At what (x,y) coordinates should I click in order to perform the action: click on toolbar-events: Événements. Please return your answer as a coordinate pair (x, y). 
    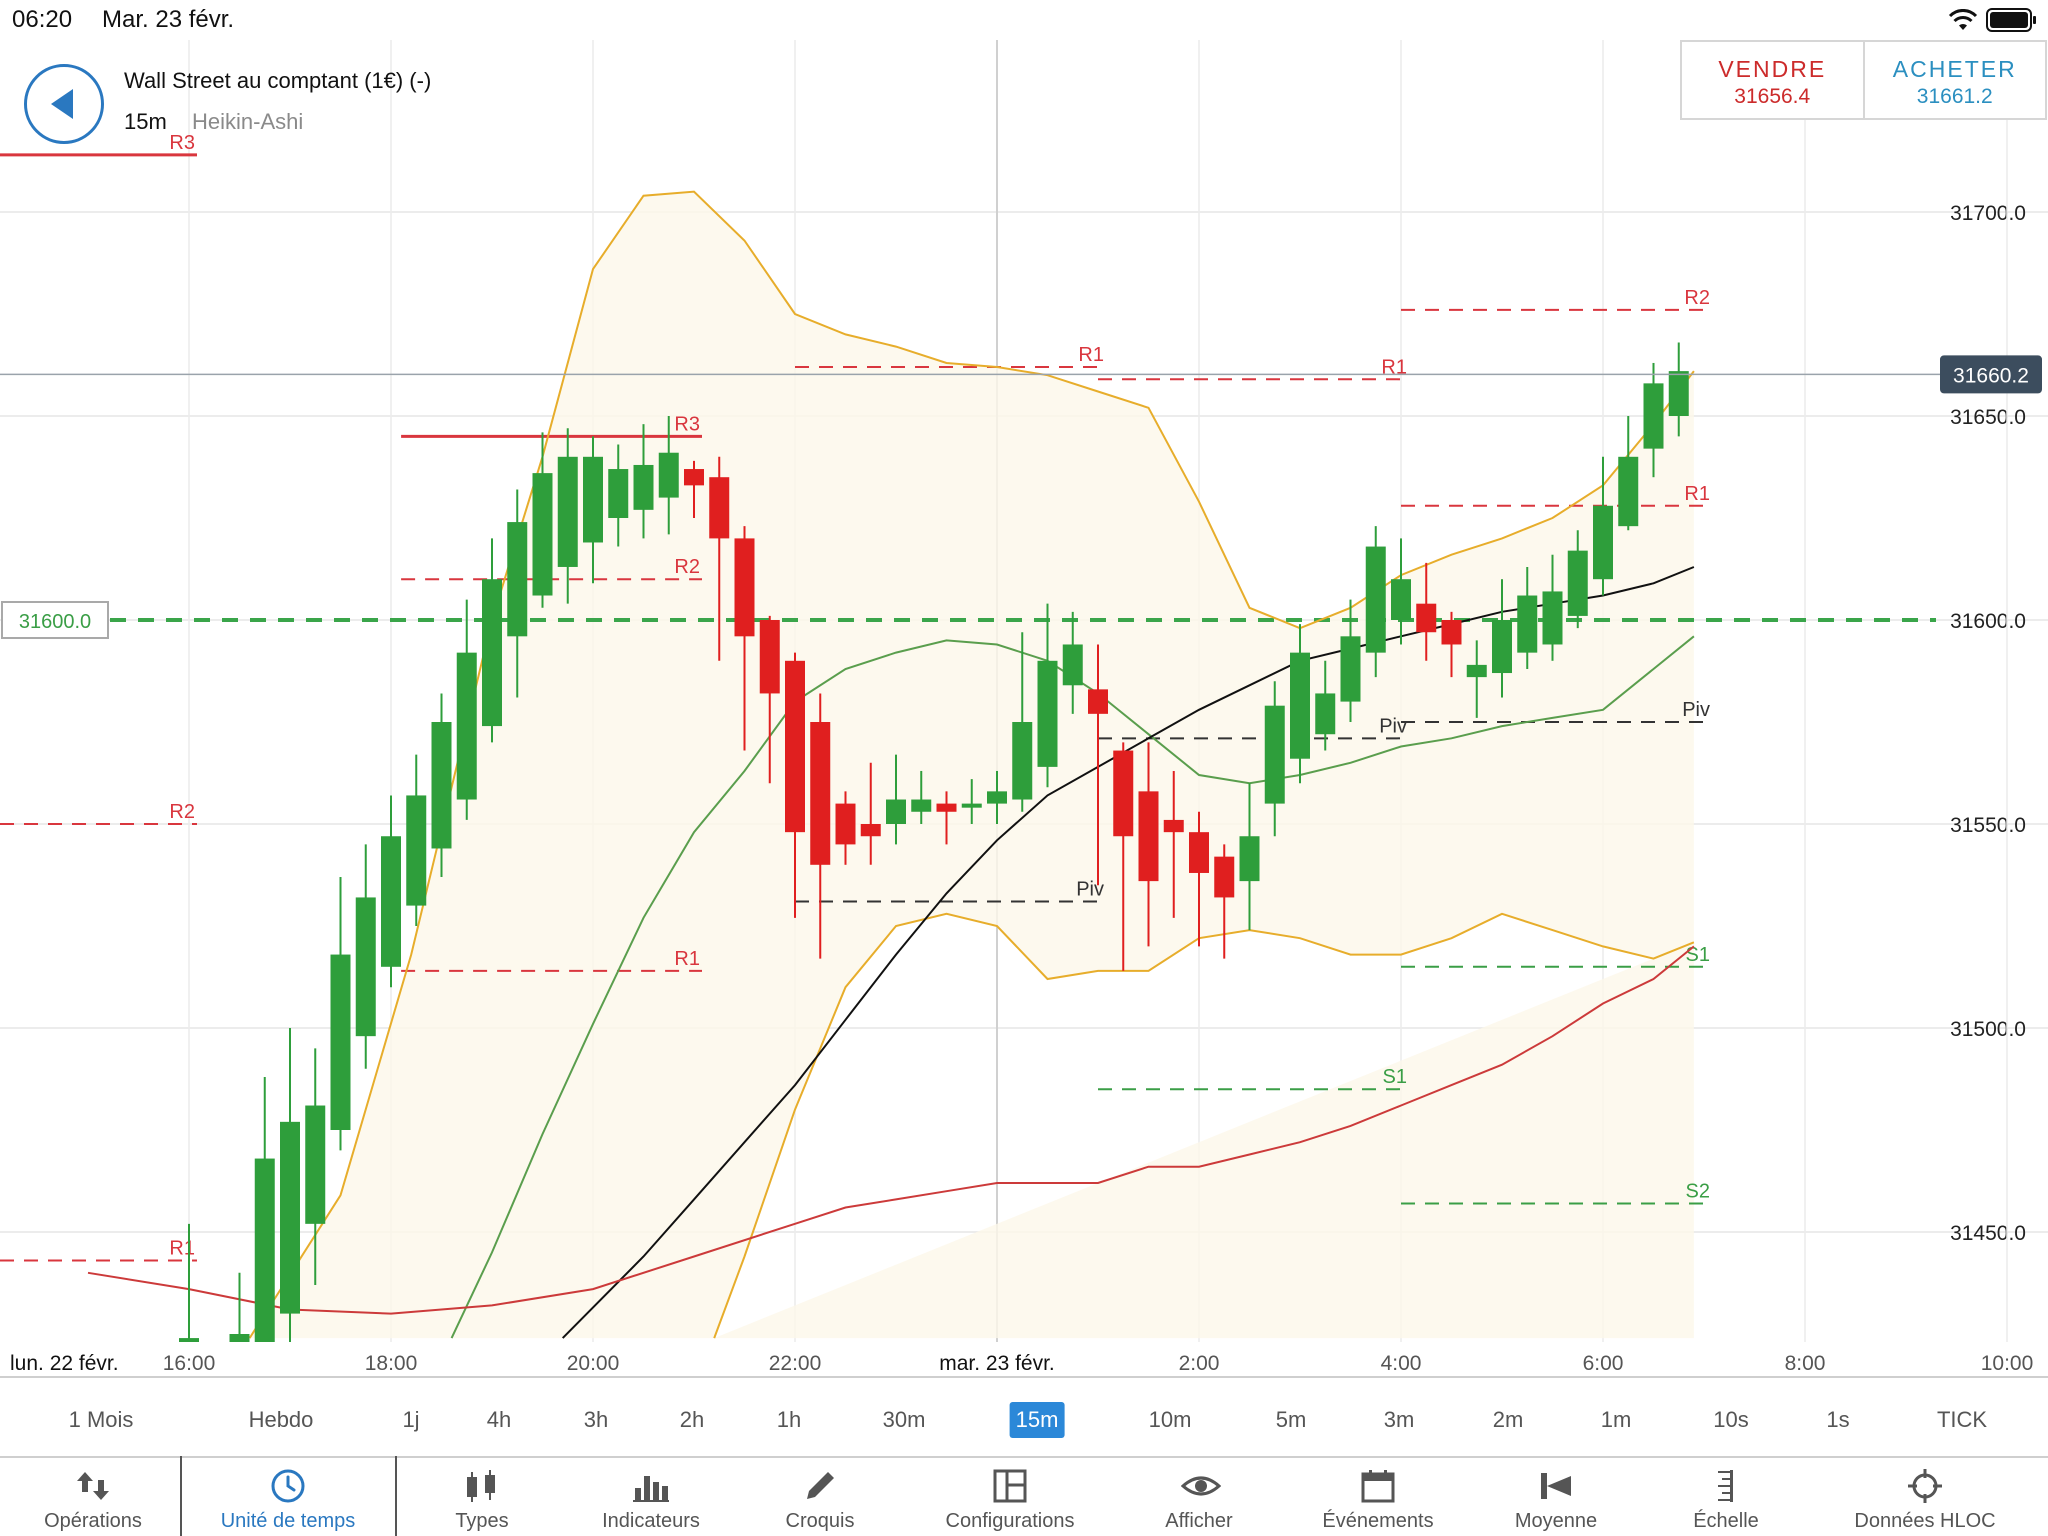
    Looking at the image, I should click on (1378, 1497).